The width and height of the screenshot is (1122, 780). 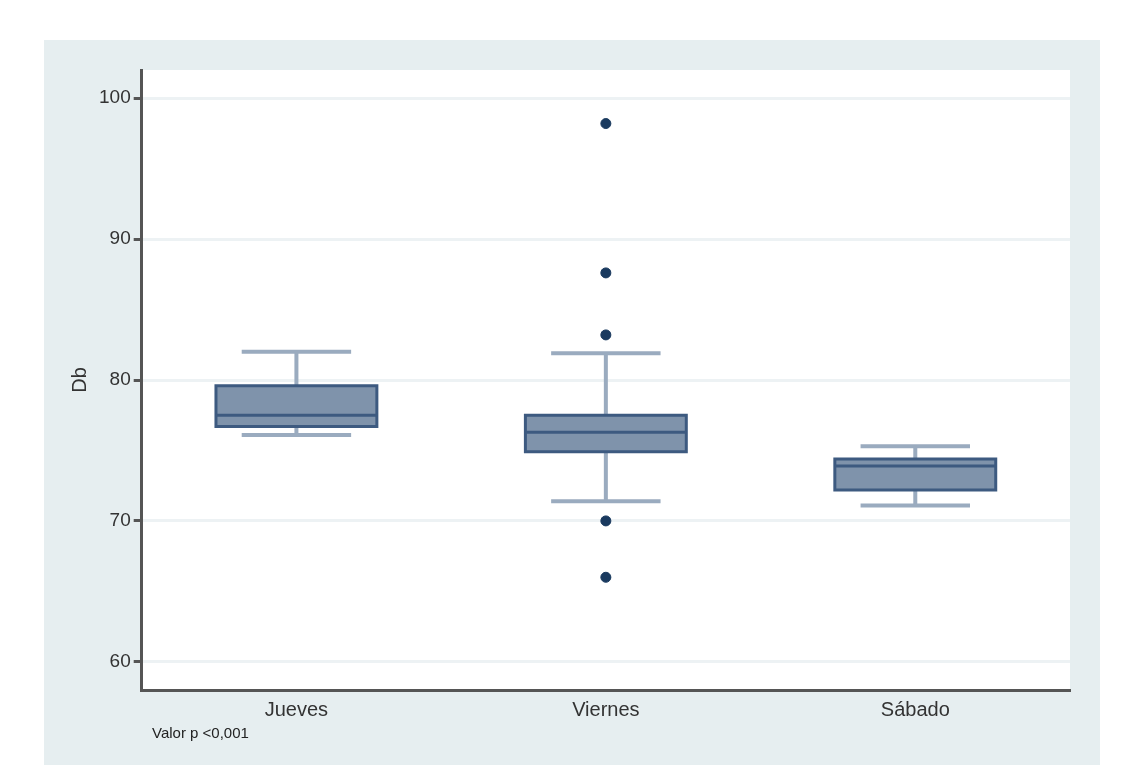 What do you see at coordinates (120, 379) in the screenshot?
I see `y-tick-label: 80` at bounding box center [120, 379].